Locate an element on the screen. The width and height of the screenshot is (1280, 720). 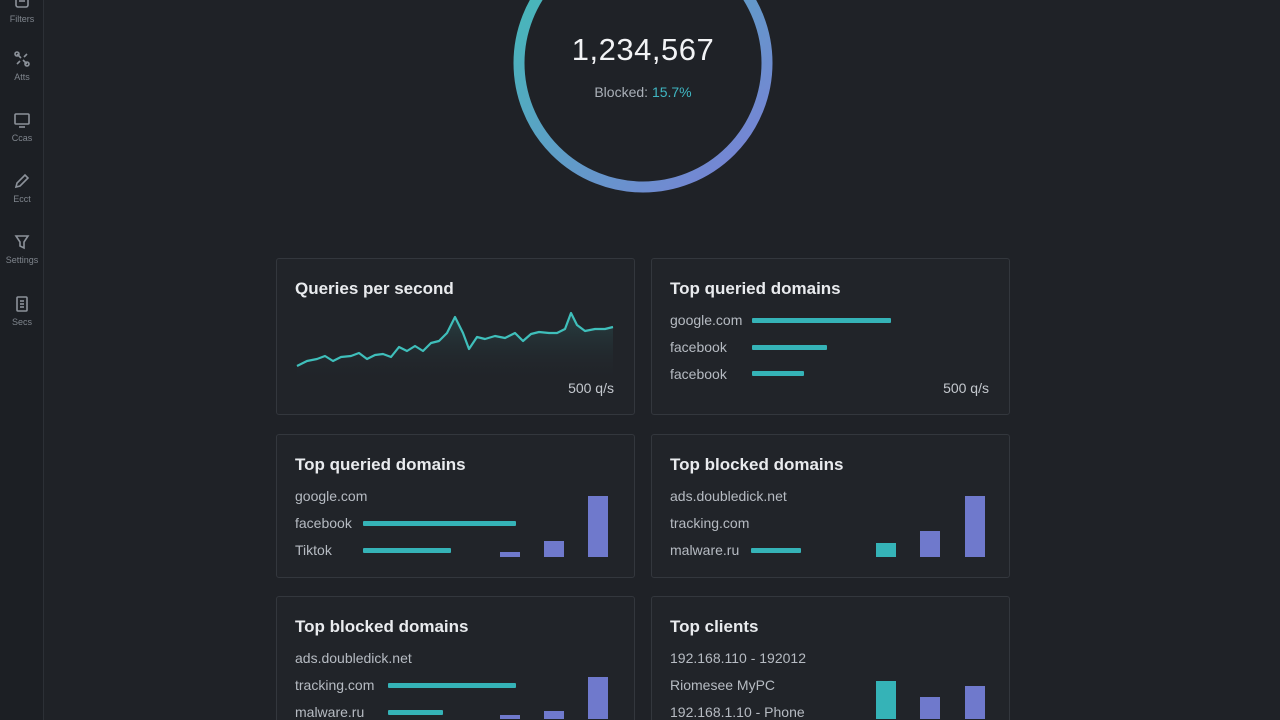
blocked-summary: Blocked: 15.7% is located at coordinates (643, 92).